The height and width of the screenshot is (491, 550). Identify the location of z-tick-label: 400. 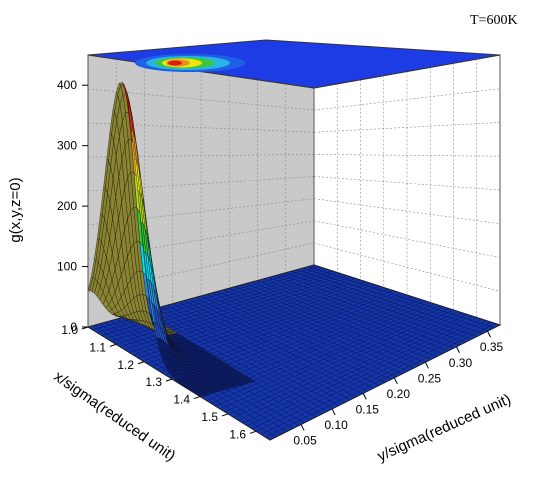
(67, 85).